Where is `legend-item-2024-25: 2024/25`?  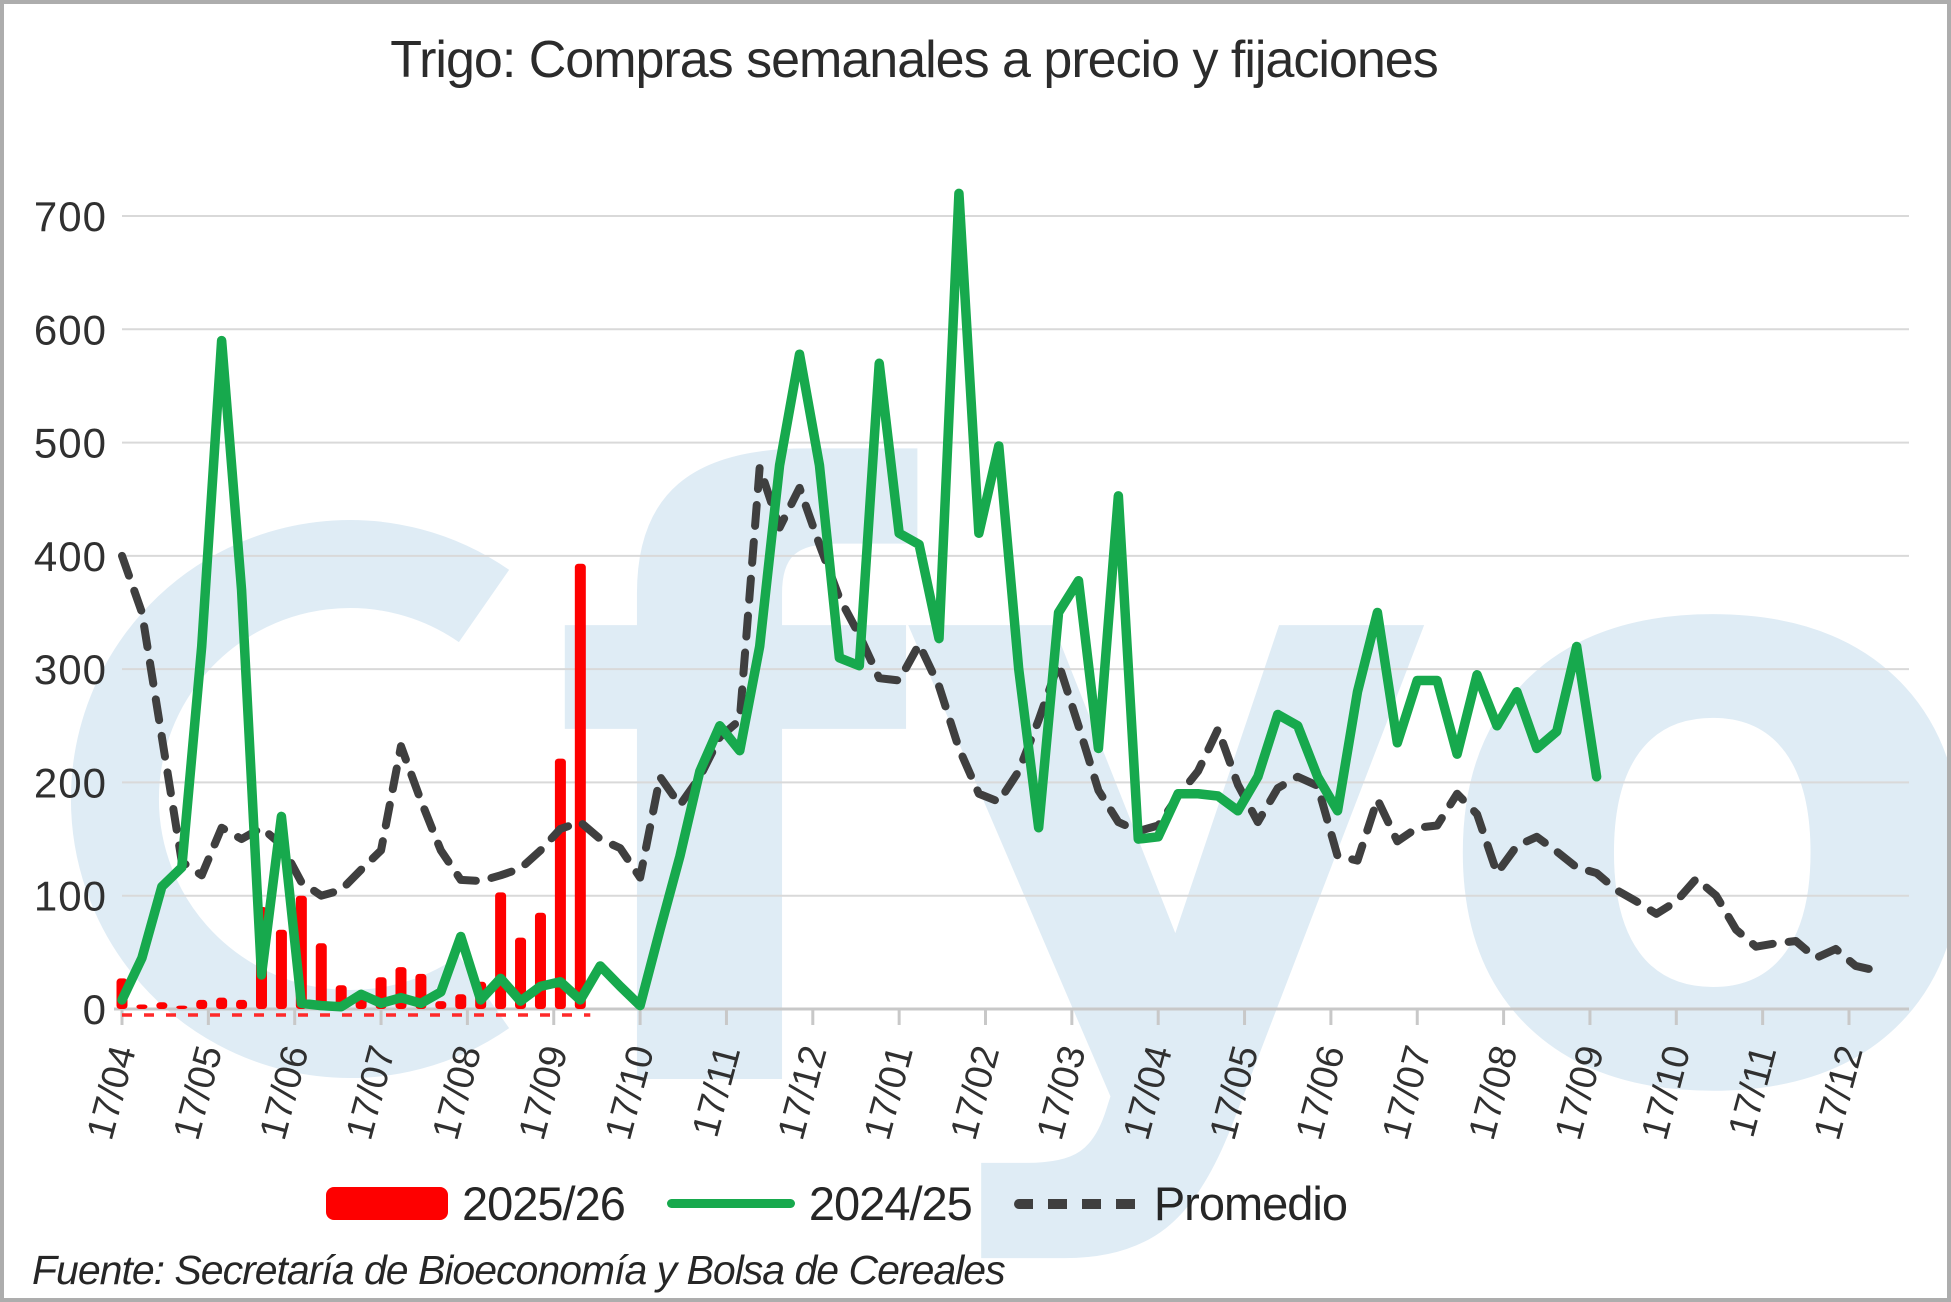 legend-item-2024-25: 2024/25 is located at coordinates (819, 1203).